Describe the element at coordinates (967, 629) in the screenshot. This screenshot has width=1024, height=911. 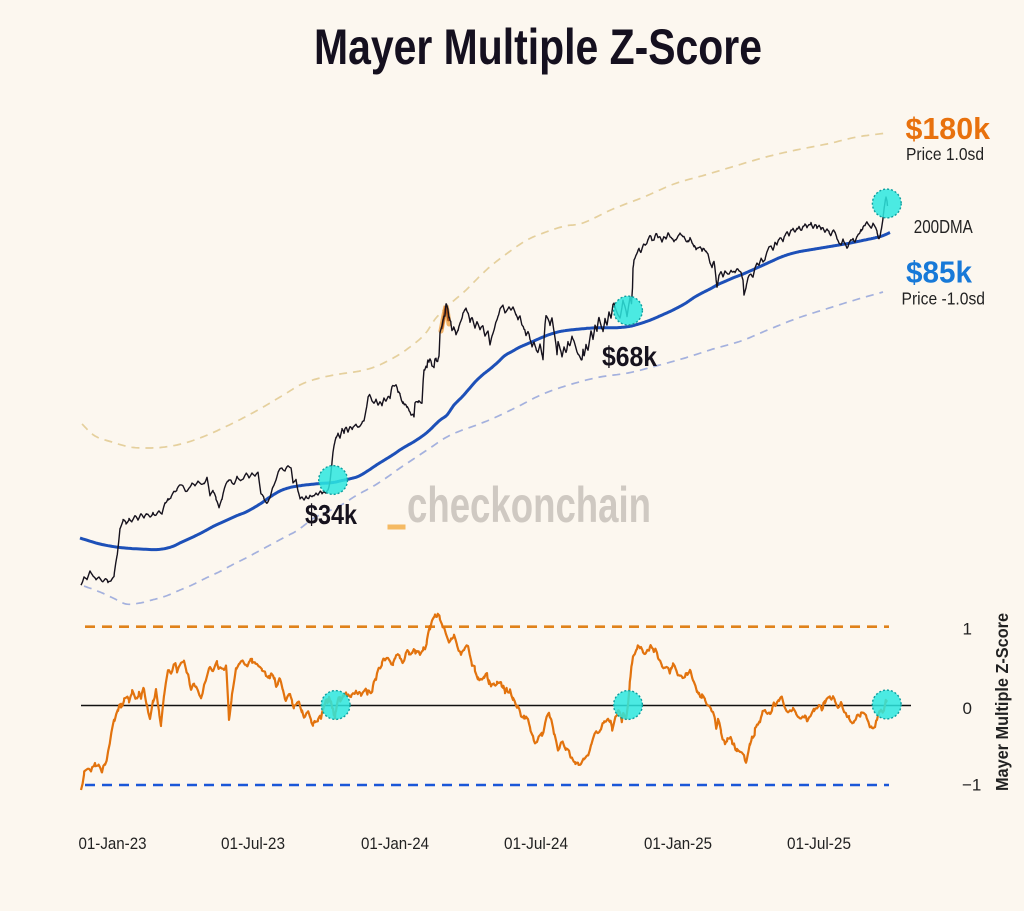
I see `svg-text: 1` at that location.